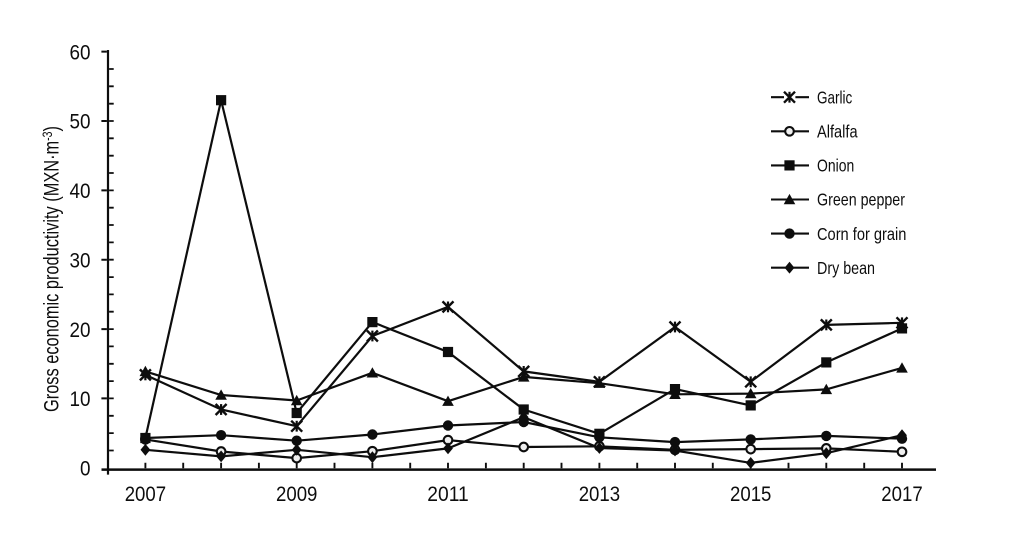 The width and height of the screenshot is (1032, 535). What do you see at coordinates (599, 494) in the screenshot?
I see `svg-text: 2013` at bounding box center [599, 494].